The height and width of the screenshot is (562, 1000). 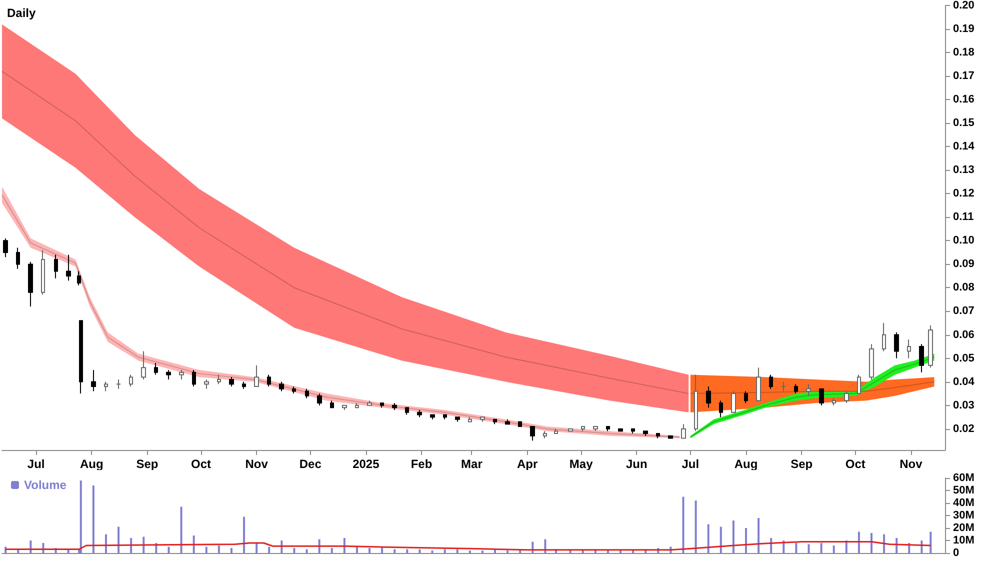 I want to click on y-tick-label: 0.11, so click(x=963, y=217).